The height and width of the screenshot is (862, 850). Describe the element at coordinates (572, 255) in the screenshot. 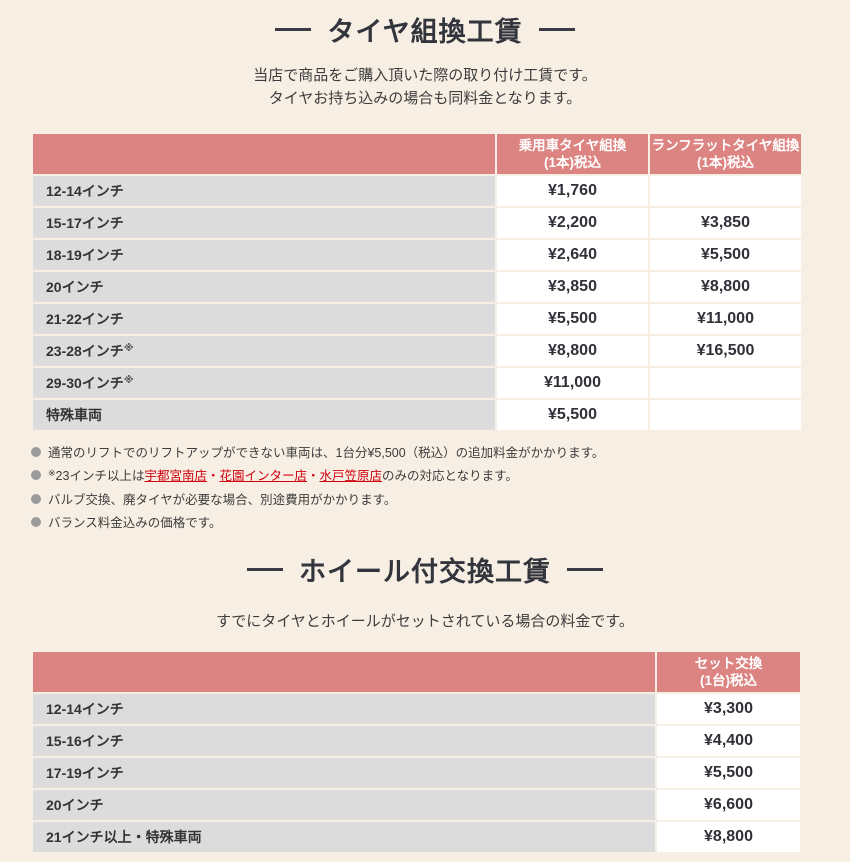

I see `passenger-price-cell: ¥2,640` at that location.